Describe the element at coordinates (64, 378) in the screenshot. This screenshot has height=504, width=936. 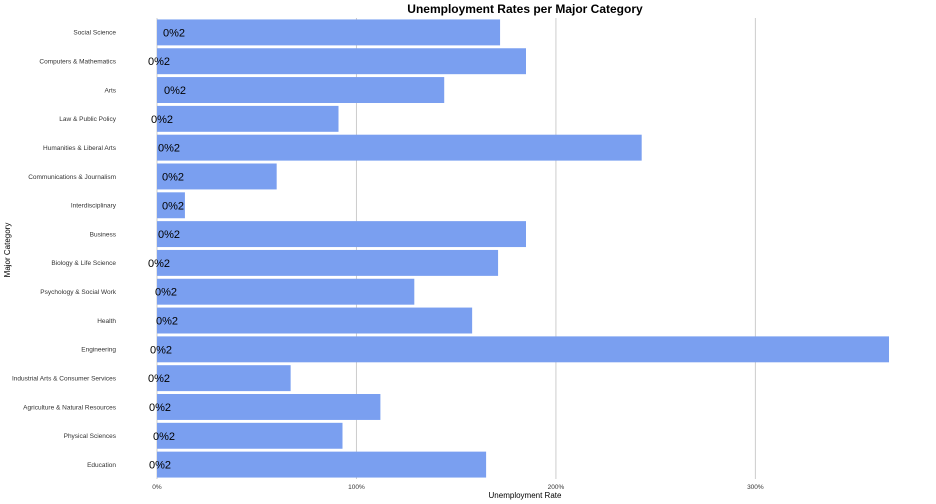
I see `category-label: Industrial Arts & Consumer Services` at that location.